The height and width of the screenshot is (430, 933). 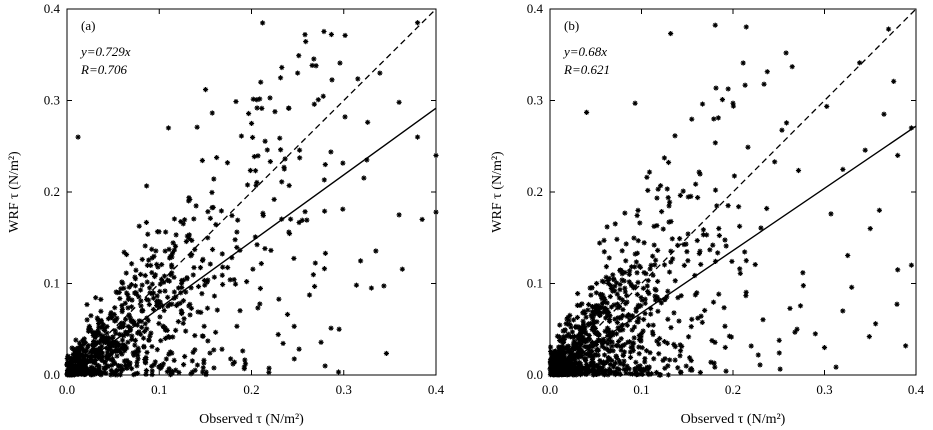 I want to click on panel-b-x-tick-label: 0.1, so click(x=641, y=389).